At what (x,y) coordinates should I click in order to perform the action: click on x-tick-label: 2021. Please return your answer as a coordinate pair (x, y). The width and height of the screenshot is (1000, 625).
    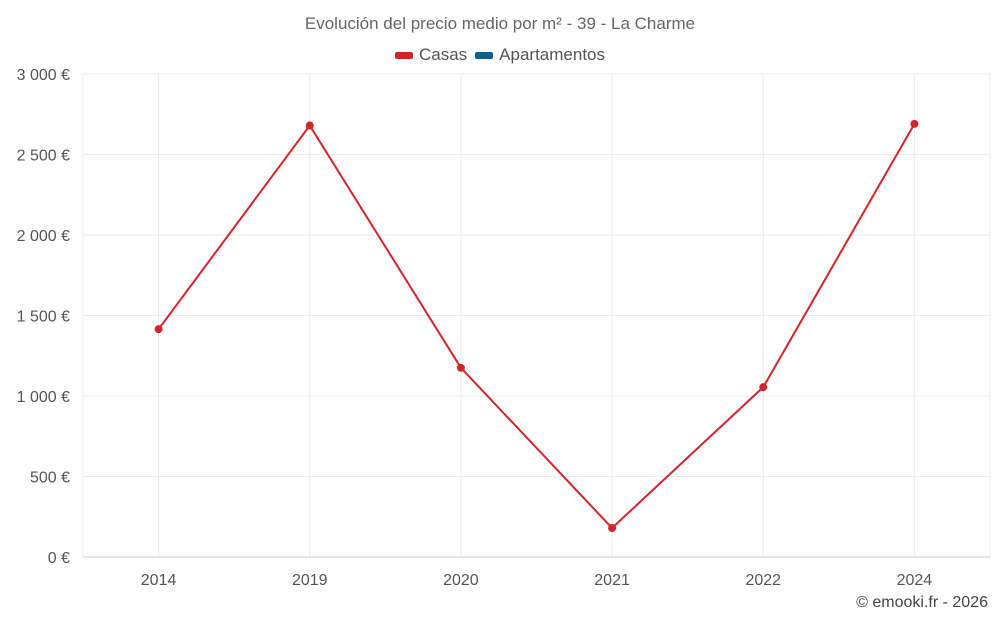
    Looking at the image, I should click on (612, 580).